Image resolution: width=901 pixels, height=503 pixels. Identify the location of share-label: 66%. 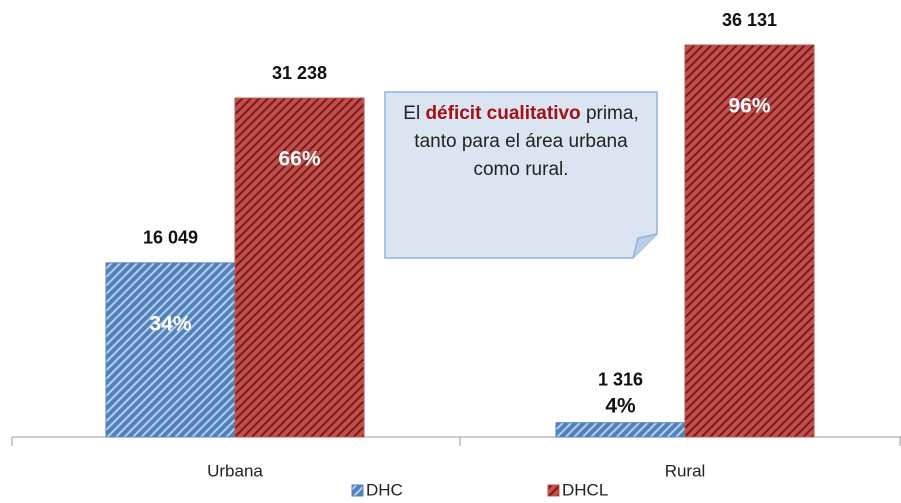
(299, 159).